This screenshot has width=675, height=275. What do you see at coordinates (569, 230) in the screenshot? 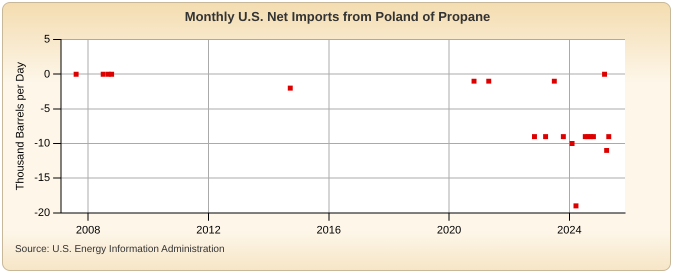
I see `x-tick-label: 2024` at bounding box center [569, 230].